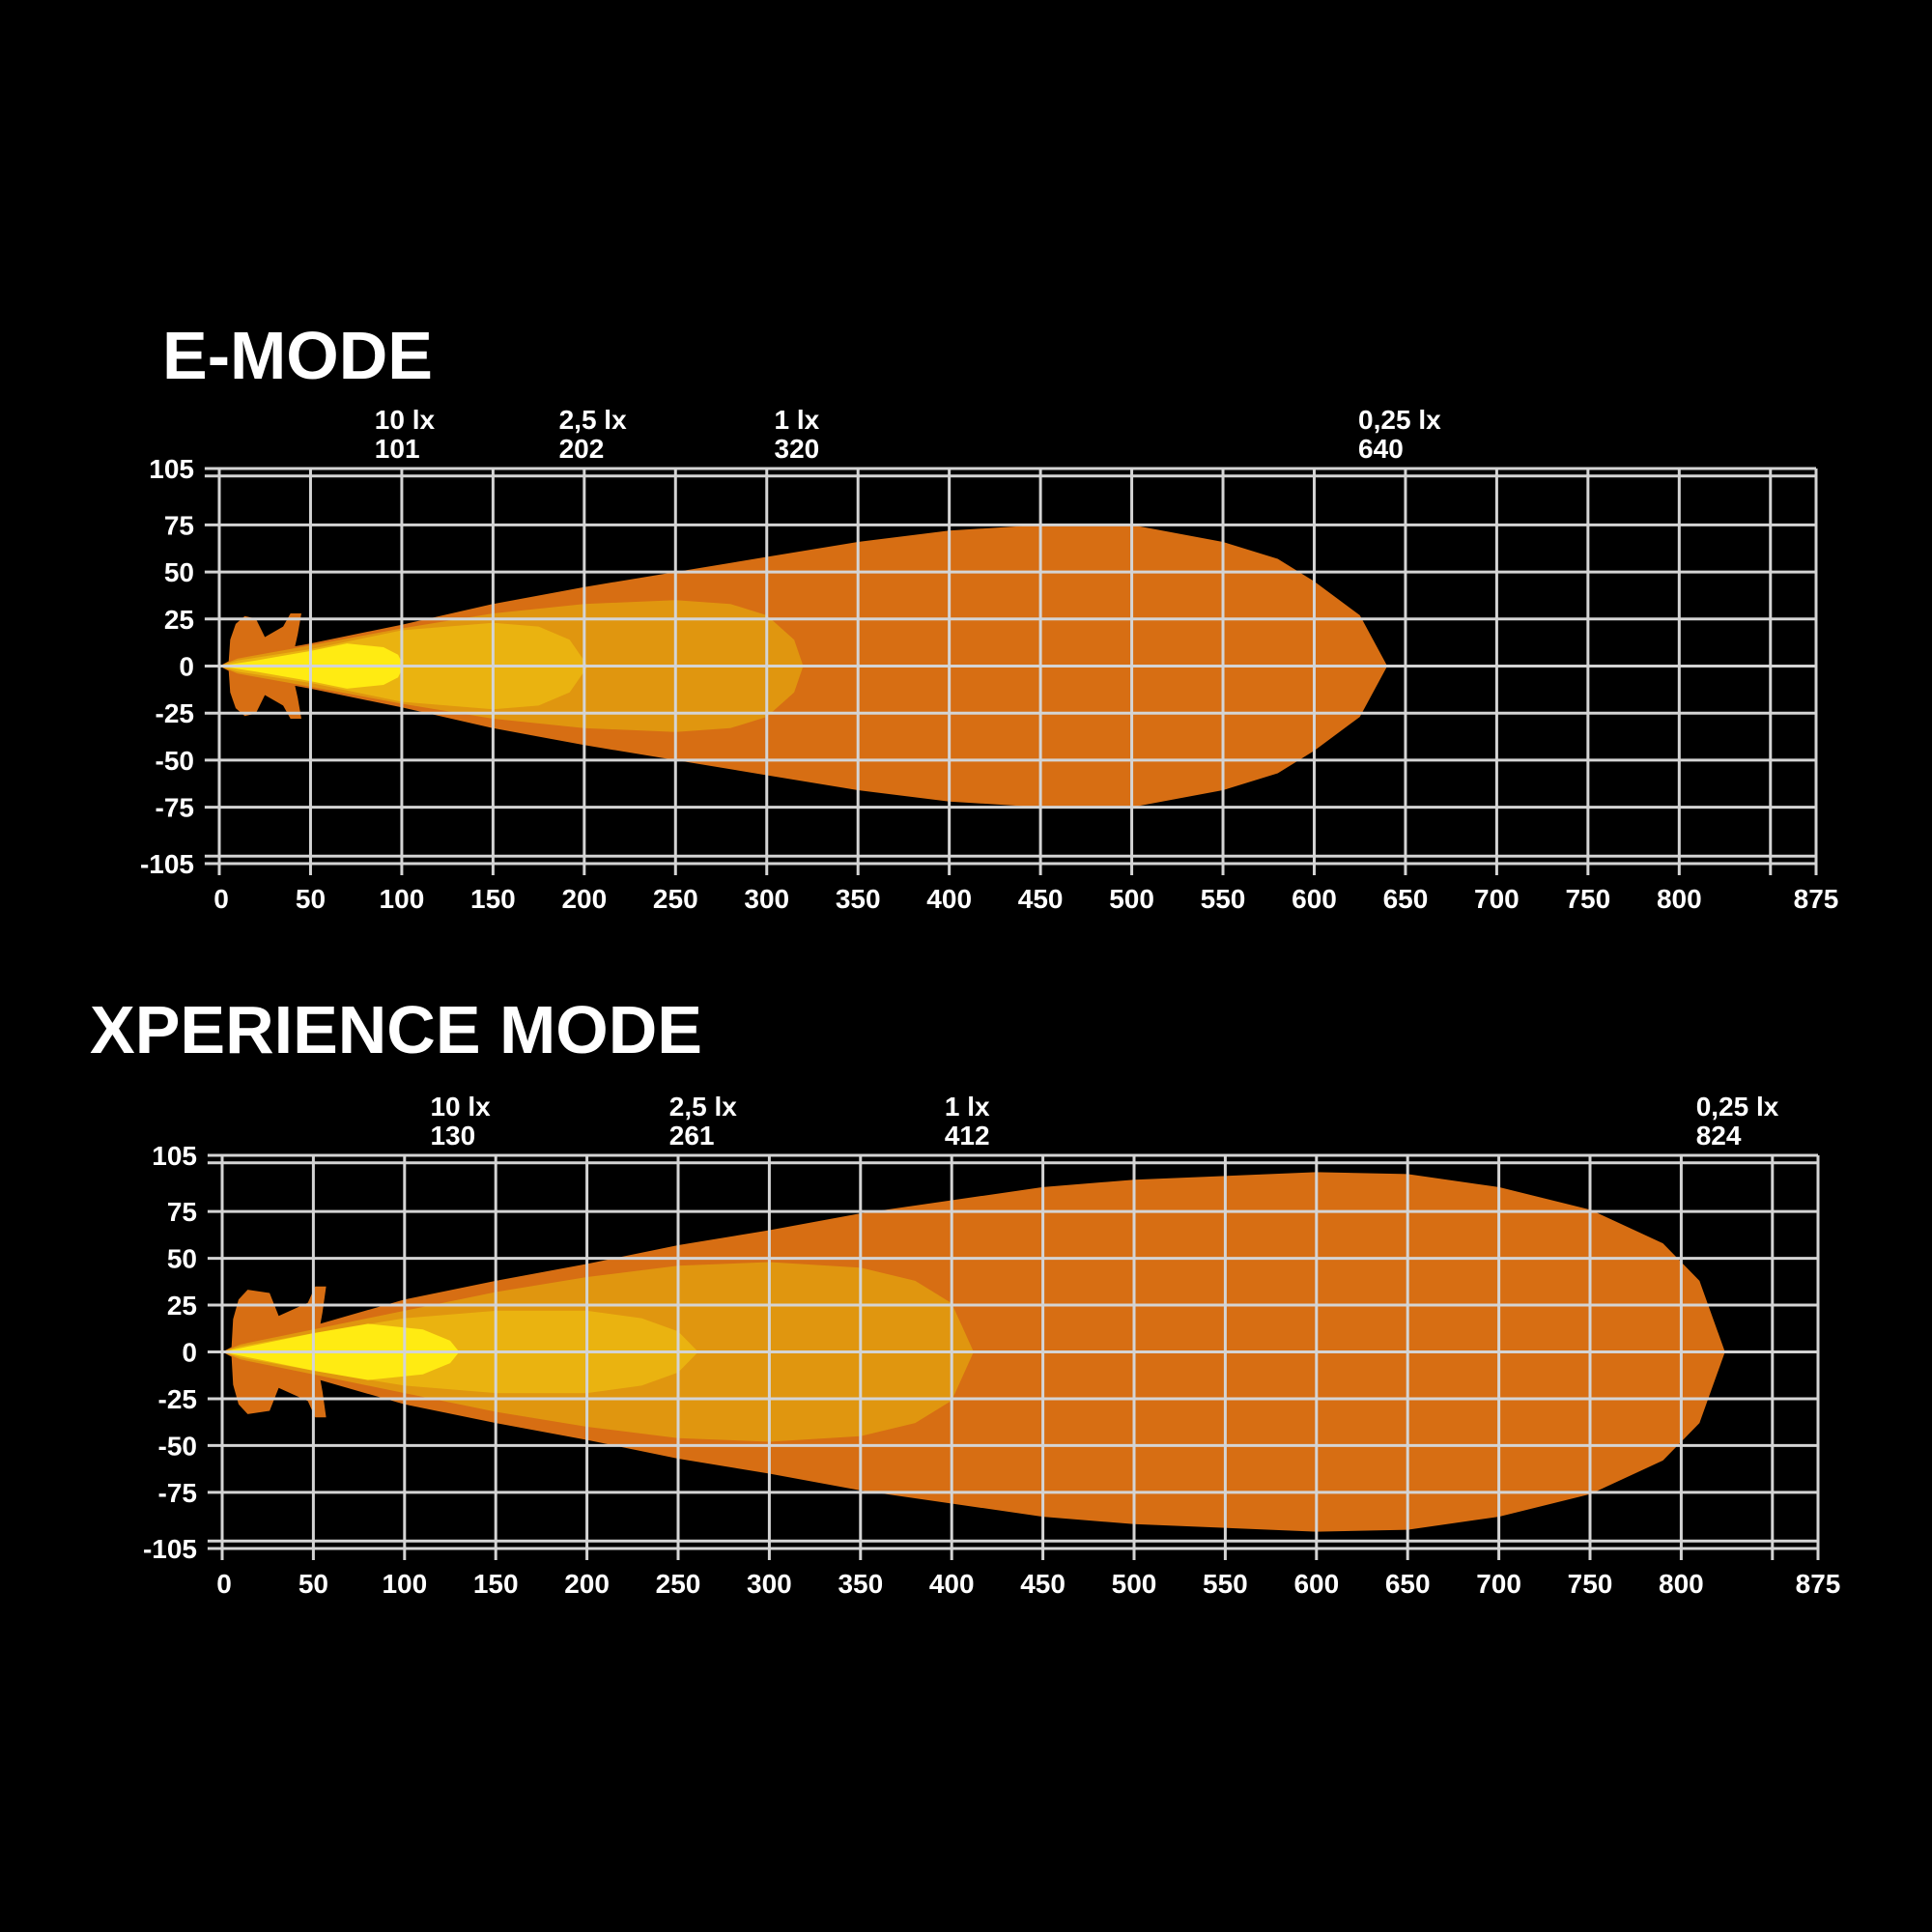 Image resolution: width=1932 pixels, height=1932 pixels. What do you see at coordinates (452, 1136) in the screenshot?
I see `isolux-distance-value: 130` at bounding box center [452, 1136].